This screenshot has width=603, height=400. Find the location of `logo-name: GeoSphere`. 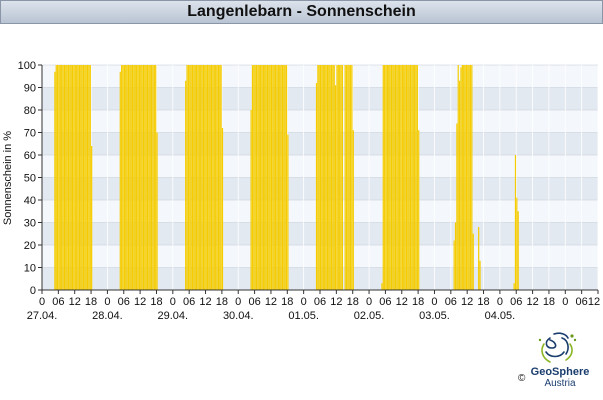

logo-name: GeoSphere is located at coordinates (560, 372).